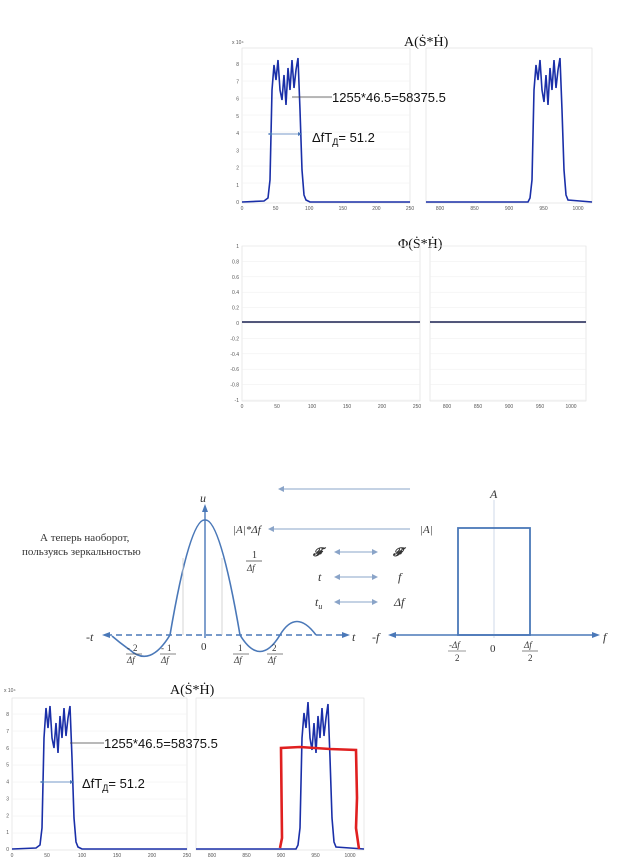 The height and width of the screenshot is (863, 644). Describe the element at coordinates (85, 538) in the screenshot. I see `caption-line1: А теперь наоборот,` at that location.